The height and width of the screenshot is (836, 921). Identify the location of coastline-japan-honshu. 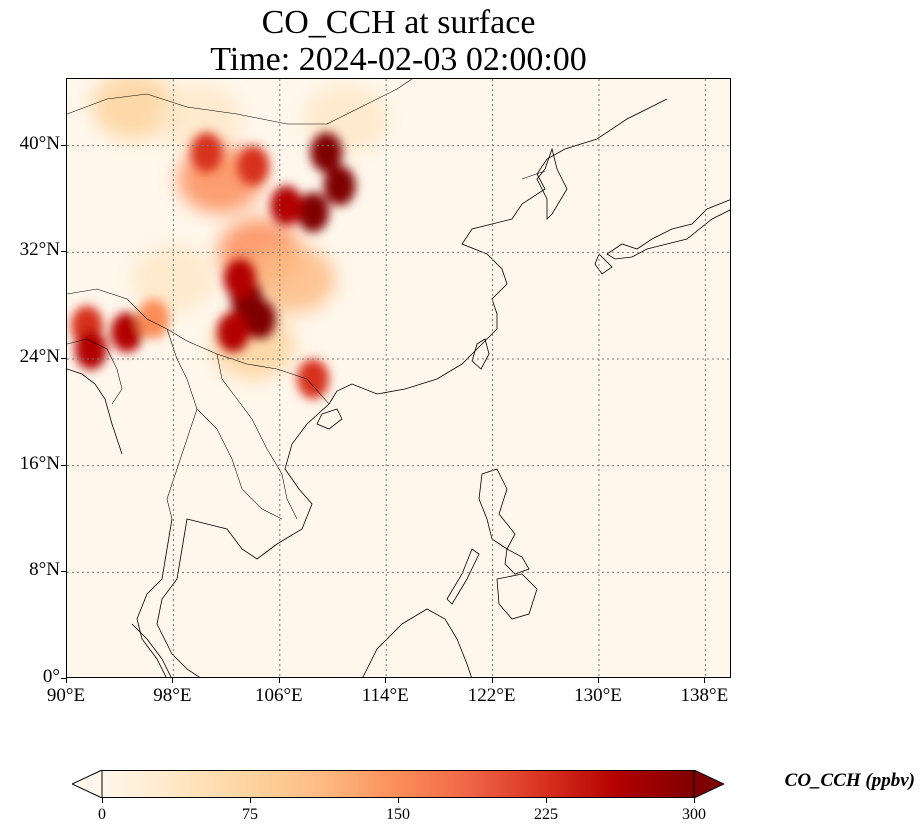
(668, 229).